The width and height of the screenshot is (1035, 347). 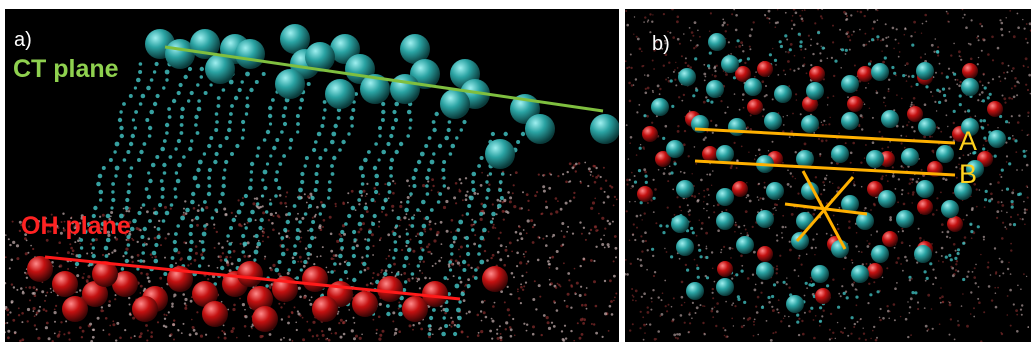 I want to click on line-b-label: B, so click(x=968, y=174).